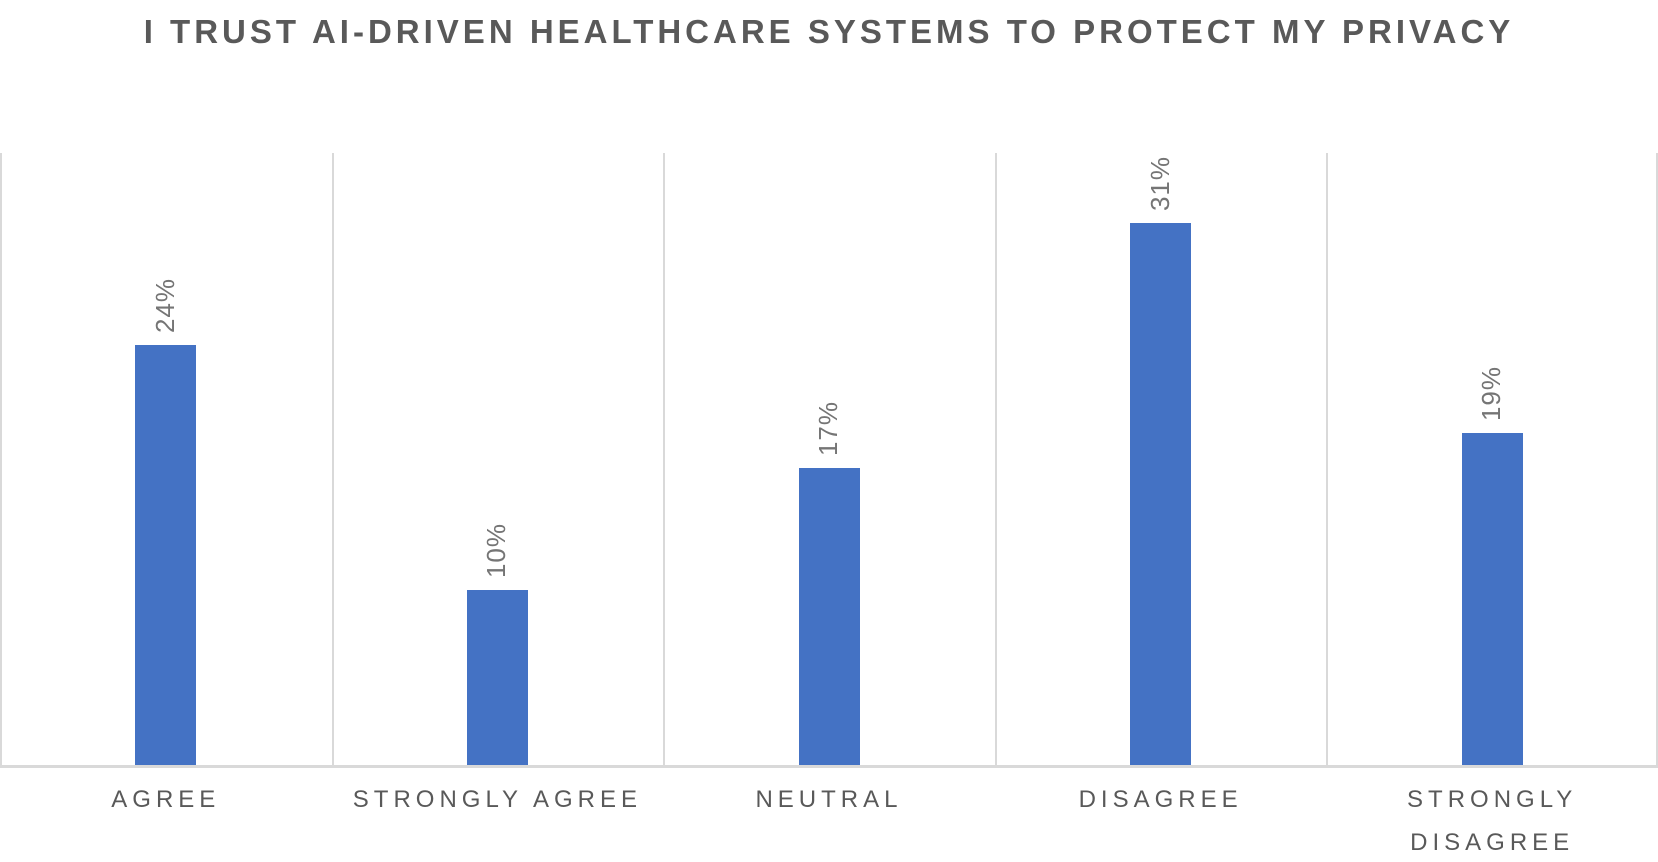  I want to click on bar-value-label-agree: 24%, so click(165, 305).